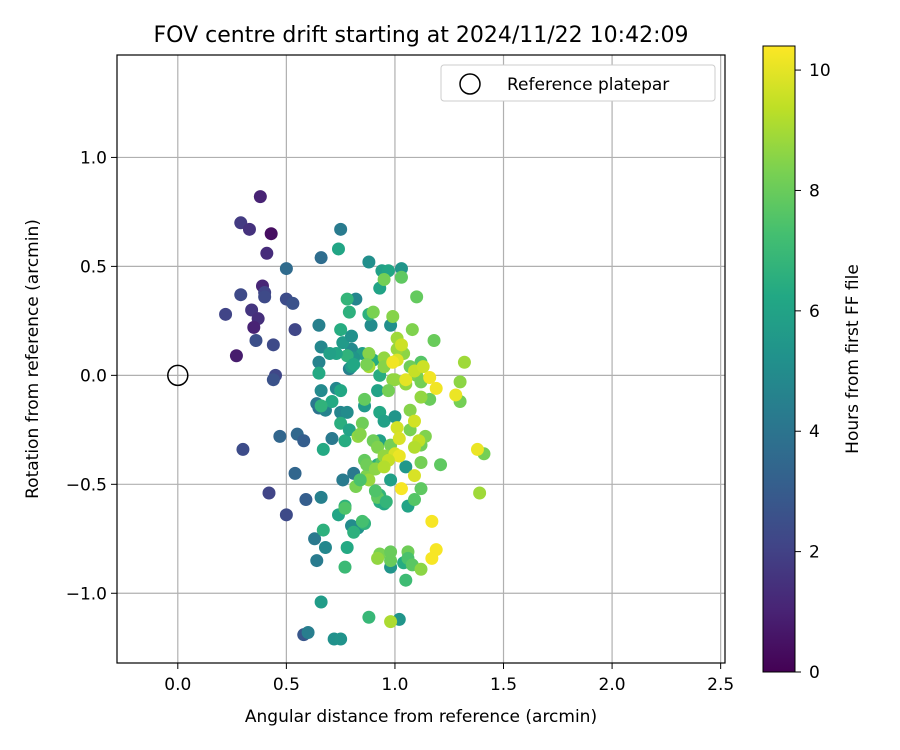 This screenshot has height=750, width=900. I want to click on colorbar-tick-label: 0, so click(814, 673).